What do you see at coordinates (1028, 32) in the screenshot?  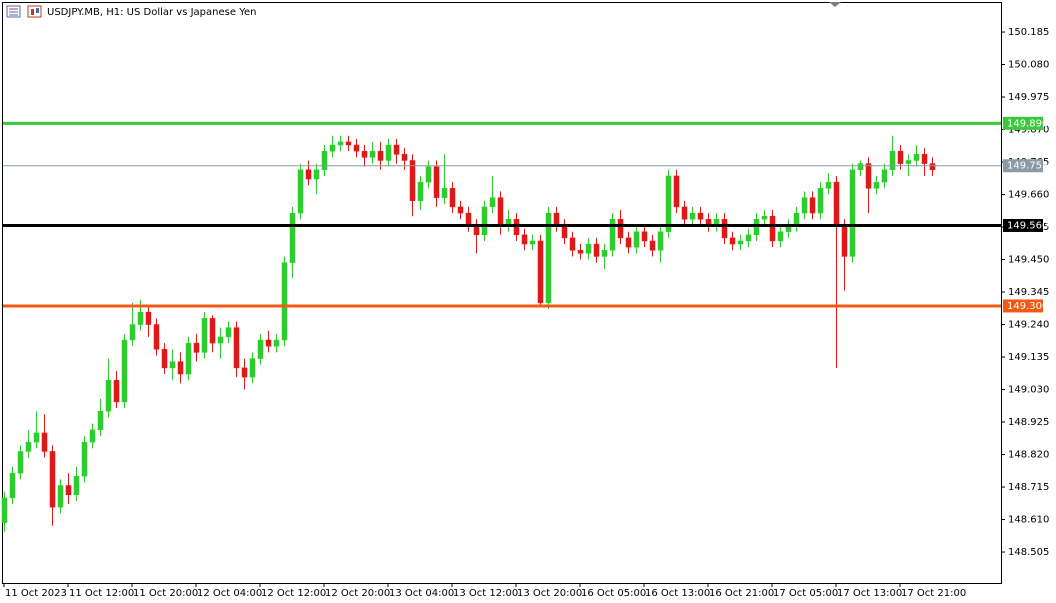 I see `y-tick-label: 150.185` at bounding box center [1028, 32].